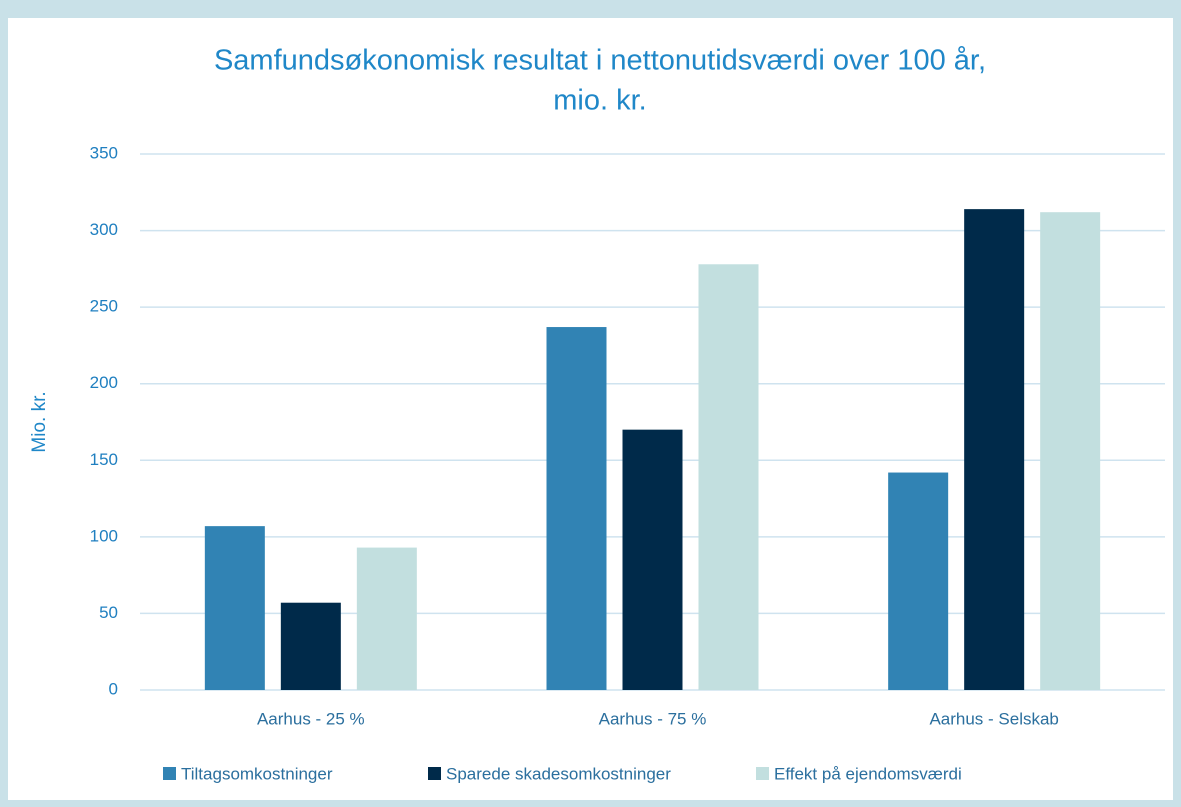  Describe the element at coordinates (104, 229) in the screenshot. I see `y-tick-label: 300` at that location.